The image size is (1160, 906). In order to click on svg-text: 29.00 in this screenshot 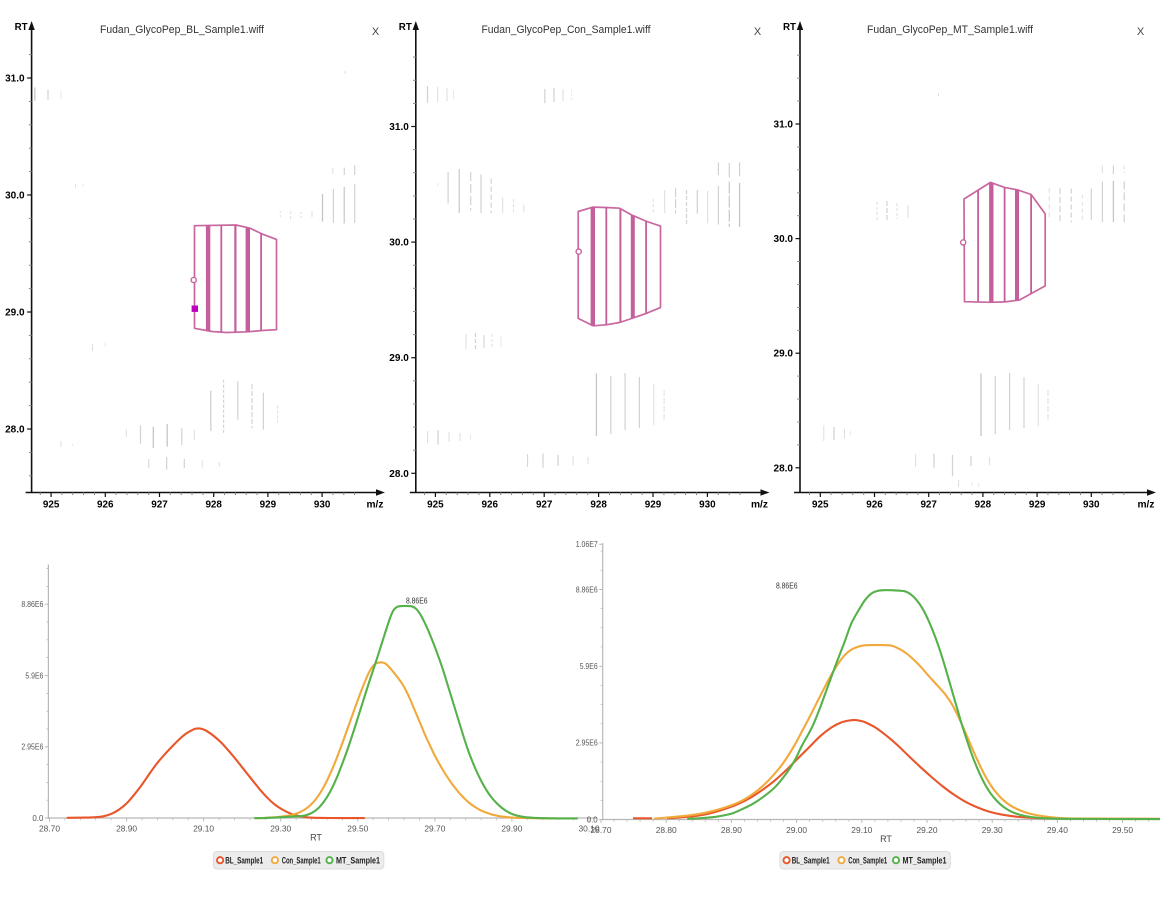, I will do `click(796, 830)`.